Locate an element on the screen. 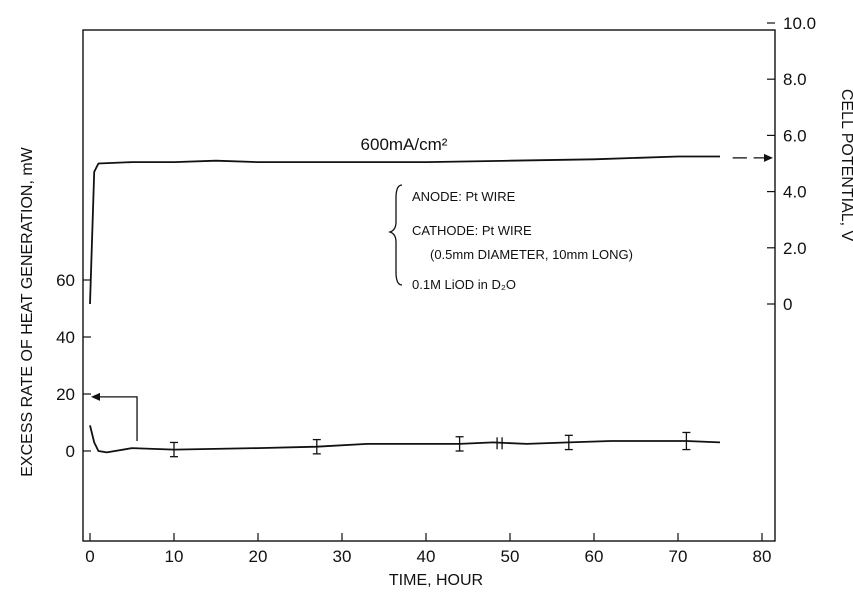 The height and width of the screenshot is (594, 853). x-tick-label: 60 is located at coordinates (594, 556).